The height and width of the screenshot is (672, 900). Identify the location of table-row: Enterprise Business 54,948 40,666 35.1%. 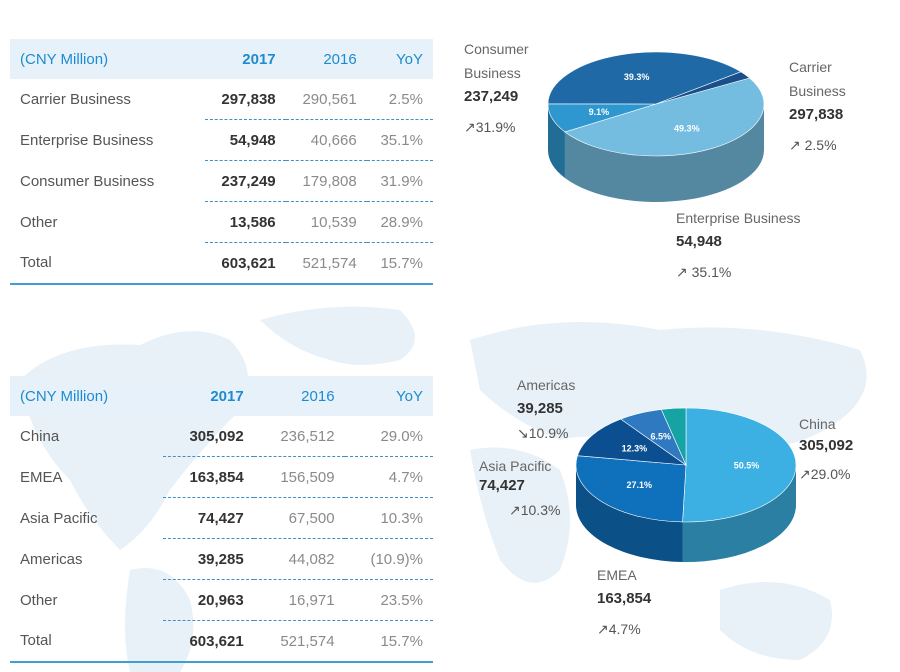
(221, 140).